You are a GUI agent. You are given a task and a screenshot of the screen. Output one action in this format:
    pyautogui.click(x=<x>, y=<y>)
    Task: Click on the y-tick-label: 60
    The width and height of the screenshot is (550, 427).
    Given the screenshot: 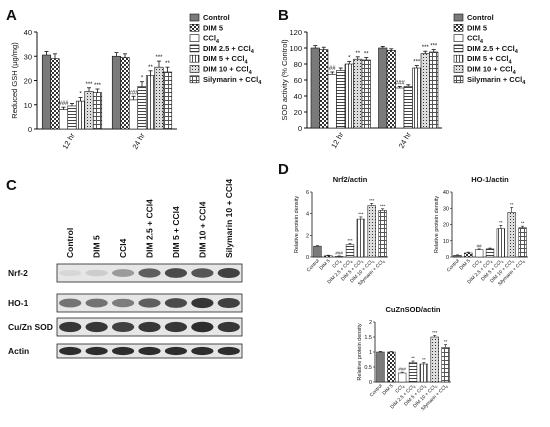 What is the action you would take?
    pyautogui.click(x=298, y=80)
    